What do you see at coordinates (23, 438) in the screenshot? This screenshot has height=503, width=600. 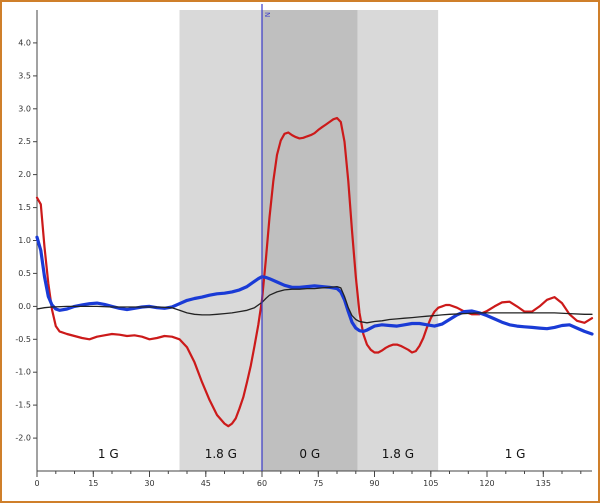 I see `y-tick-label: -2.0` at bounding box center [23, 438].